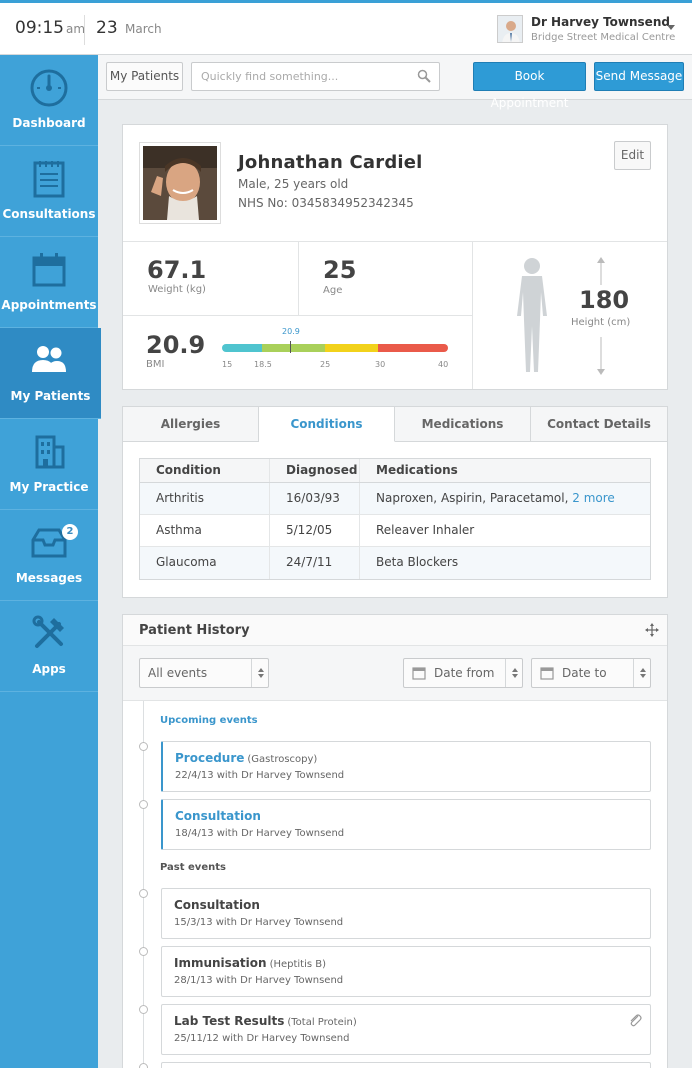 The width and height of the screenshot is (692, 1068). Describe the element at coordinates (639, 76) in the screenshot. I see `send-message-button: Send Message` at that location.